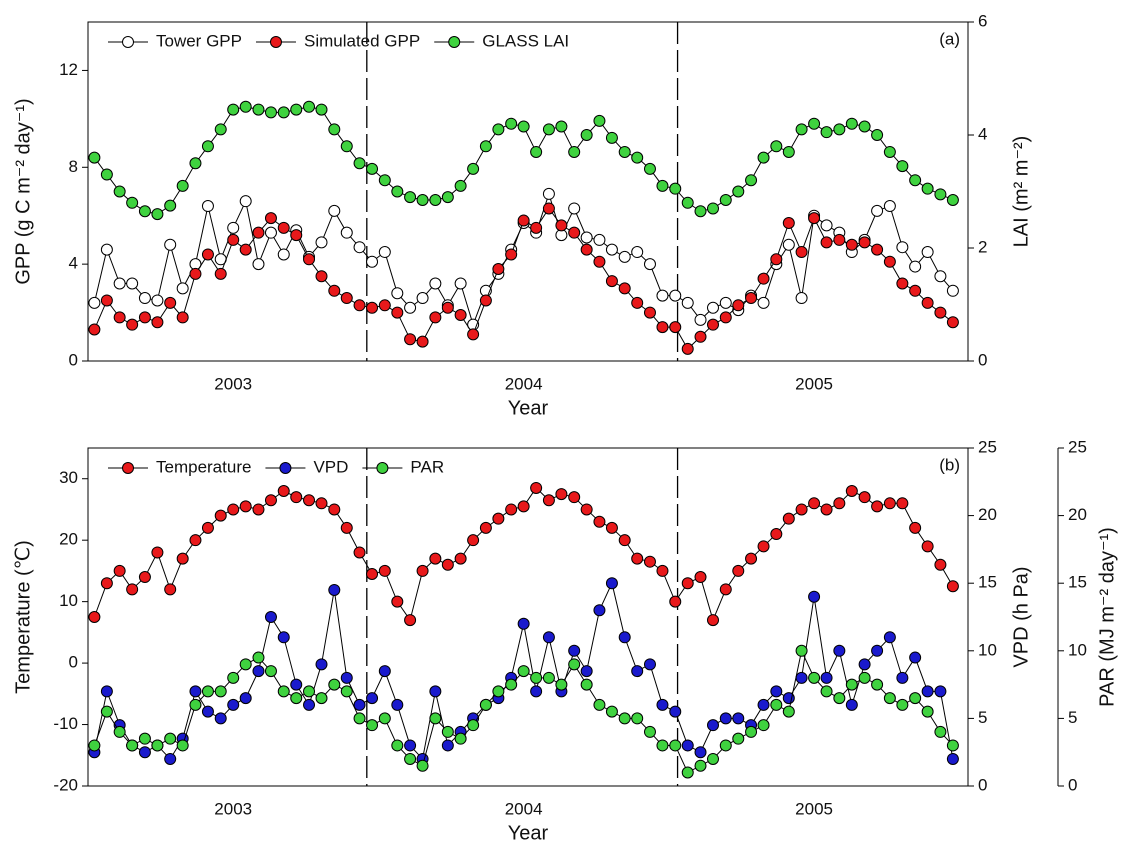 The height and width of the screenshot is (845, 1143). What do you see at coordinates (68, 69) in the screenshot?
I see `y-tick-label: 12` at bounding box center [68, 69].